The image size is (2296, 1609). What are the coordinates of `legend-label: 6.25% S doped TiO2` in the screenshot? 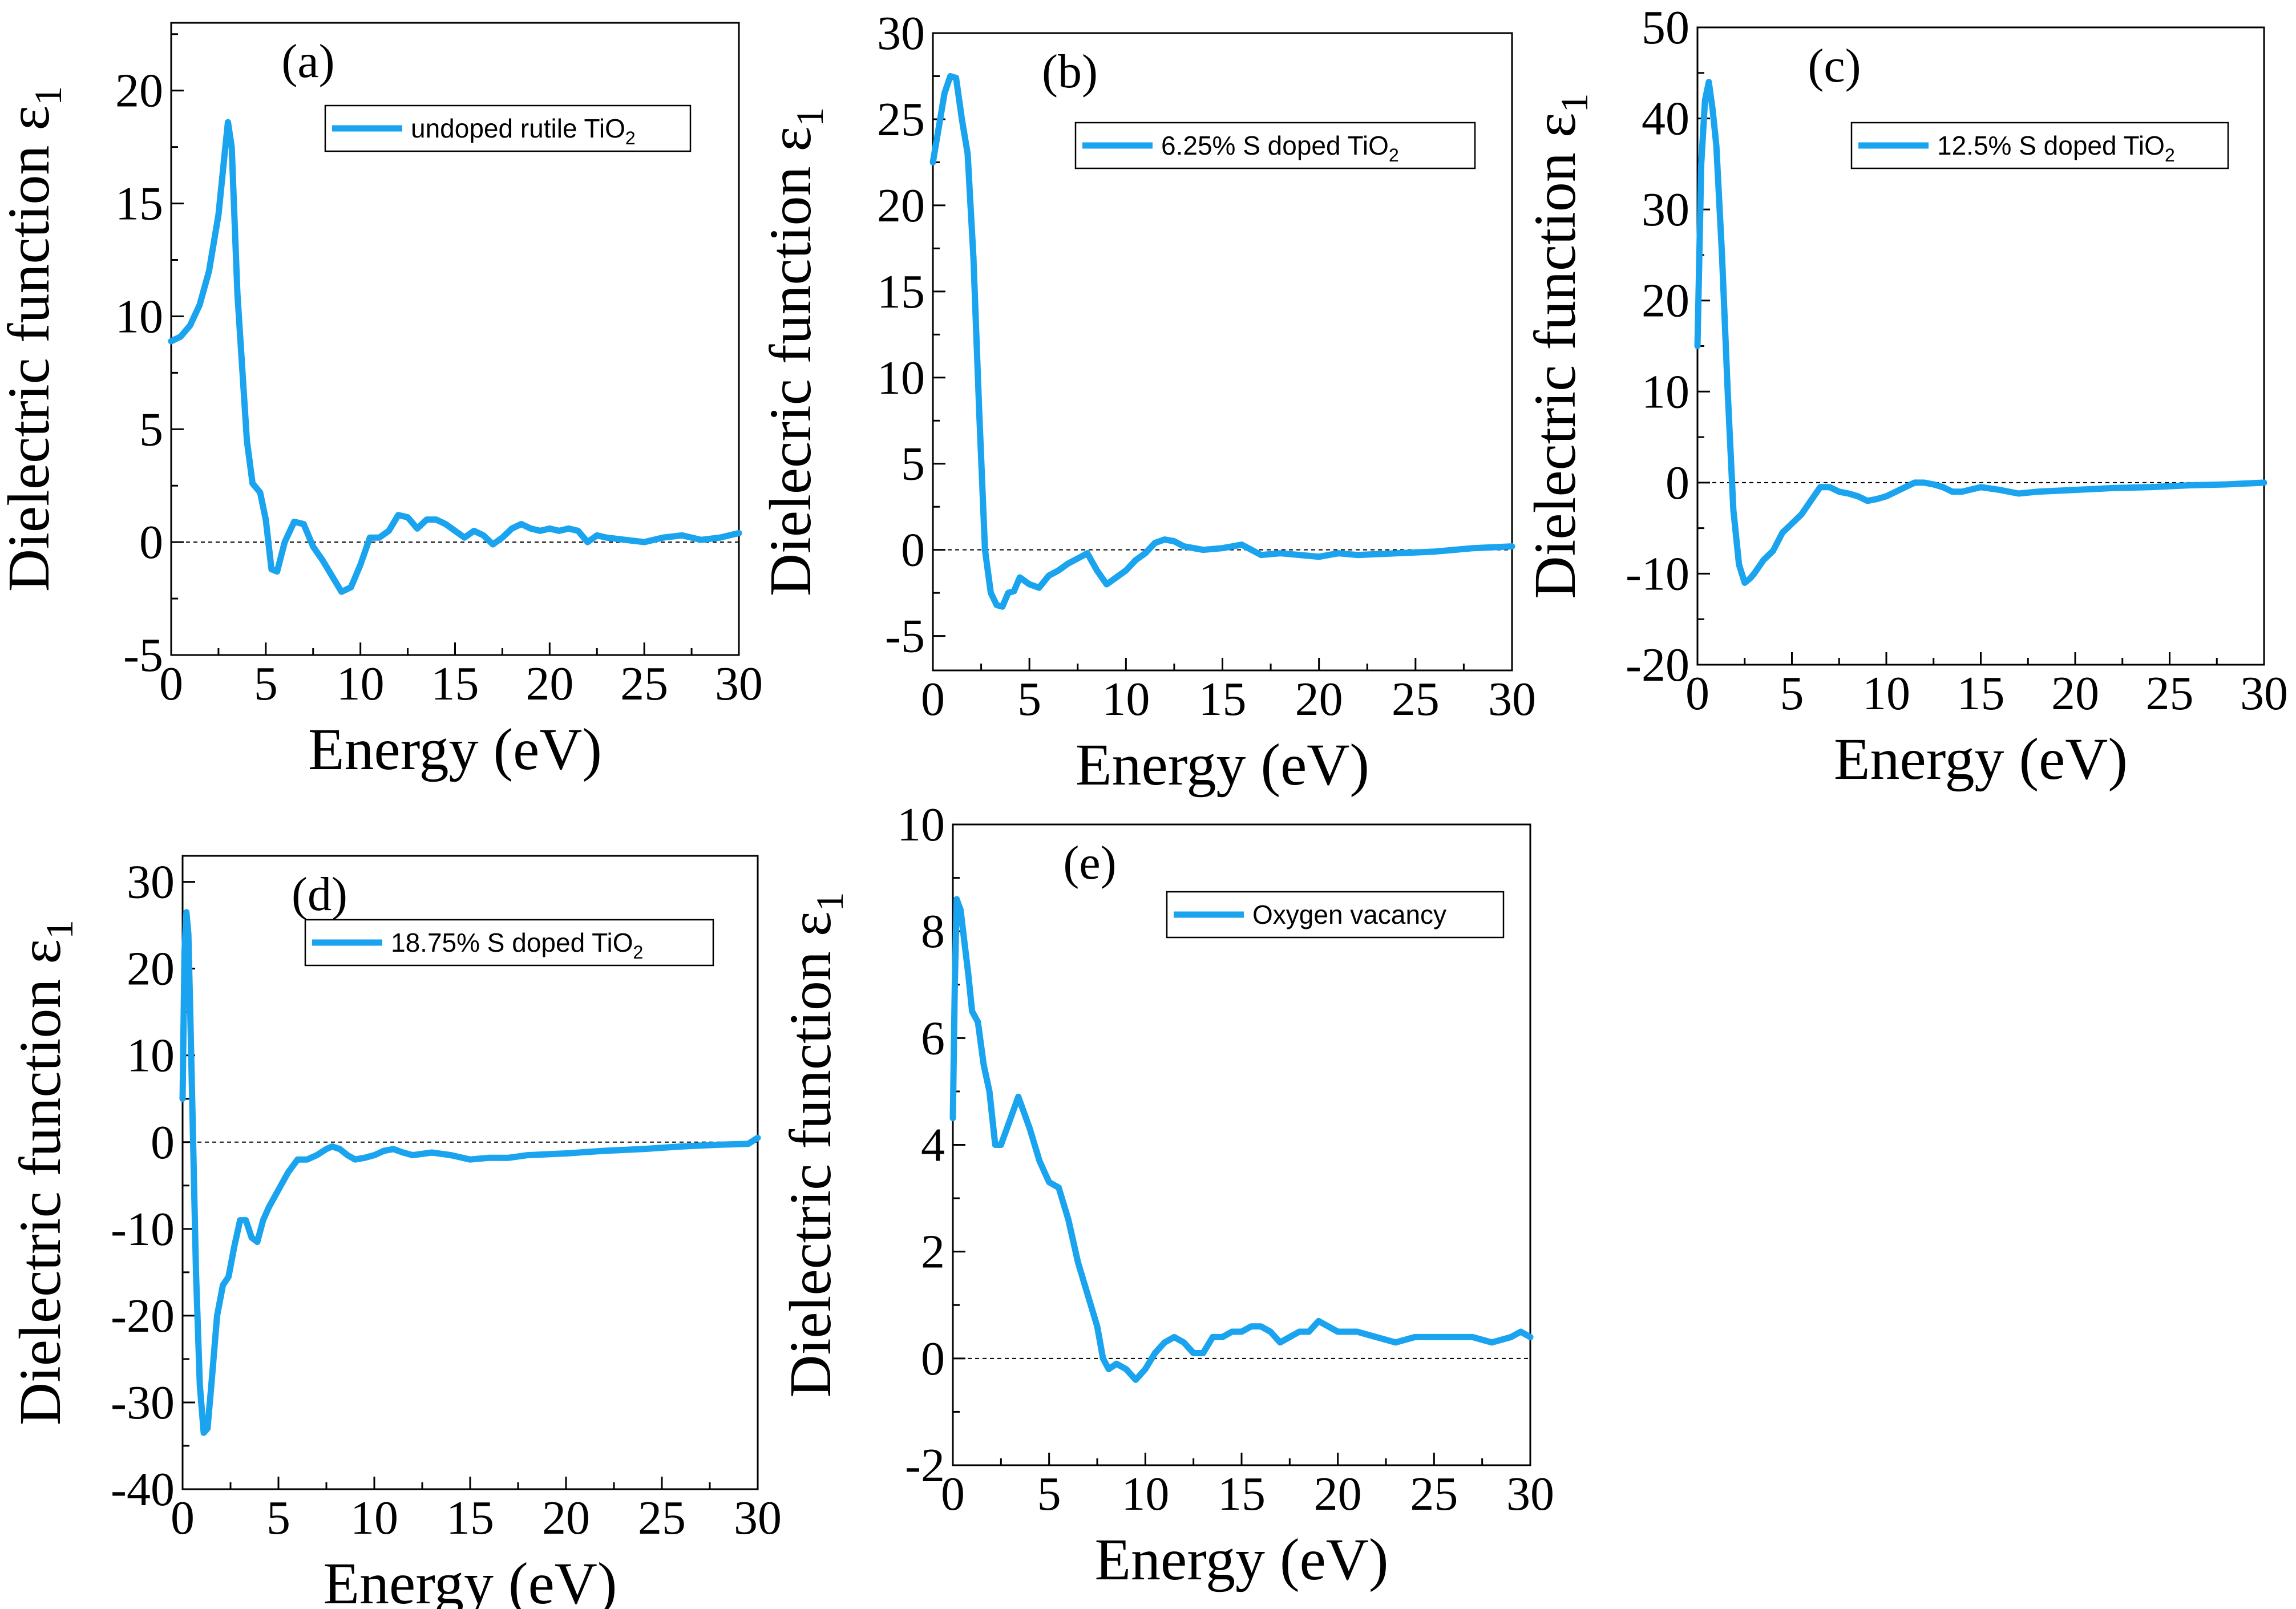 It's located at (1280, 148).